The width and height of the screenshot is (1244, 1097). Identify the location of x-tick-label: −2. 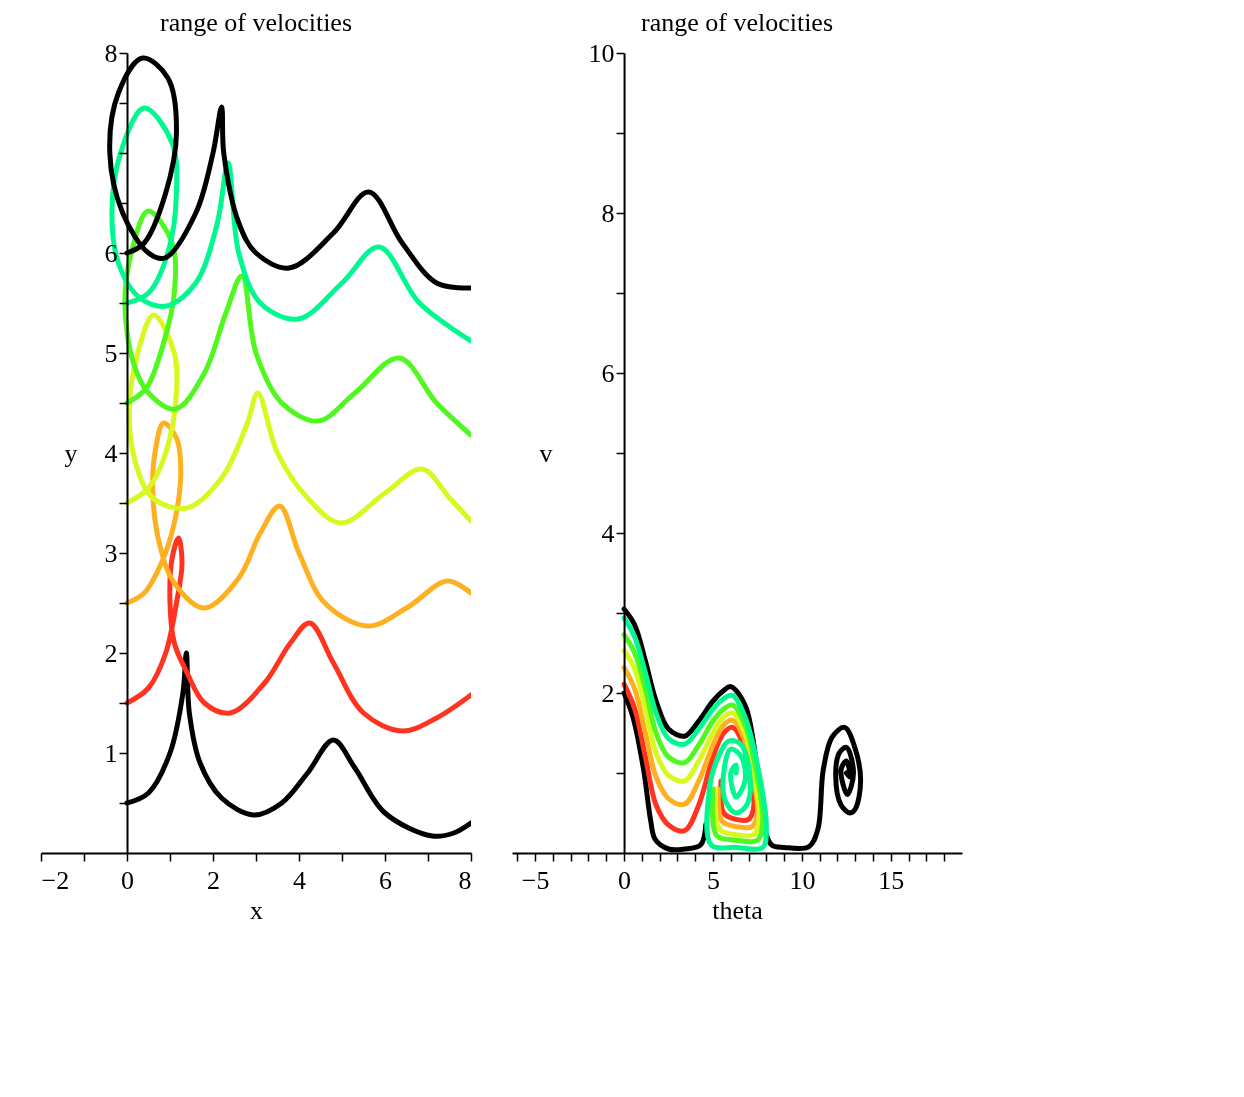
(55, 880).